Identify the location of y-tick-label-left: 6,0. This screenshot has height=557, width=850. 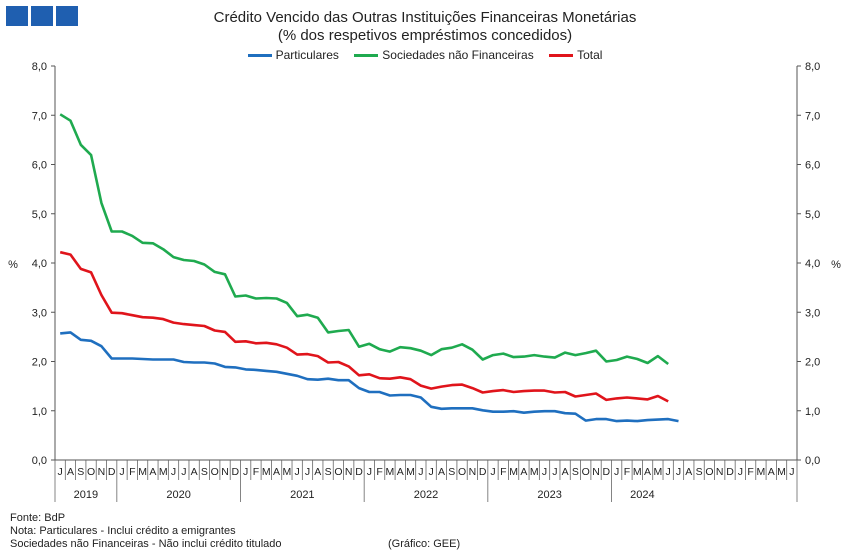
(39, 166).